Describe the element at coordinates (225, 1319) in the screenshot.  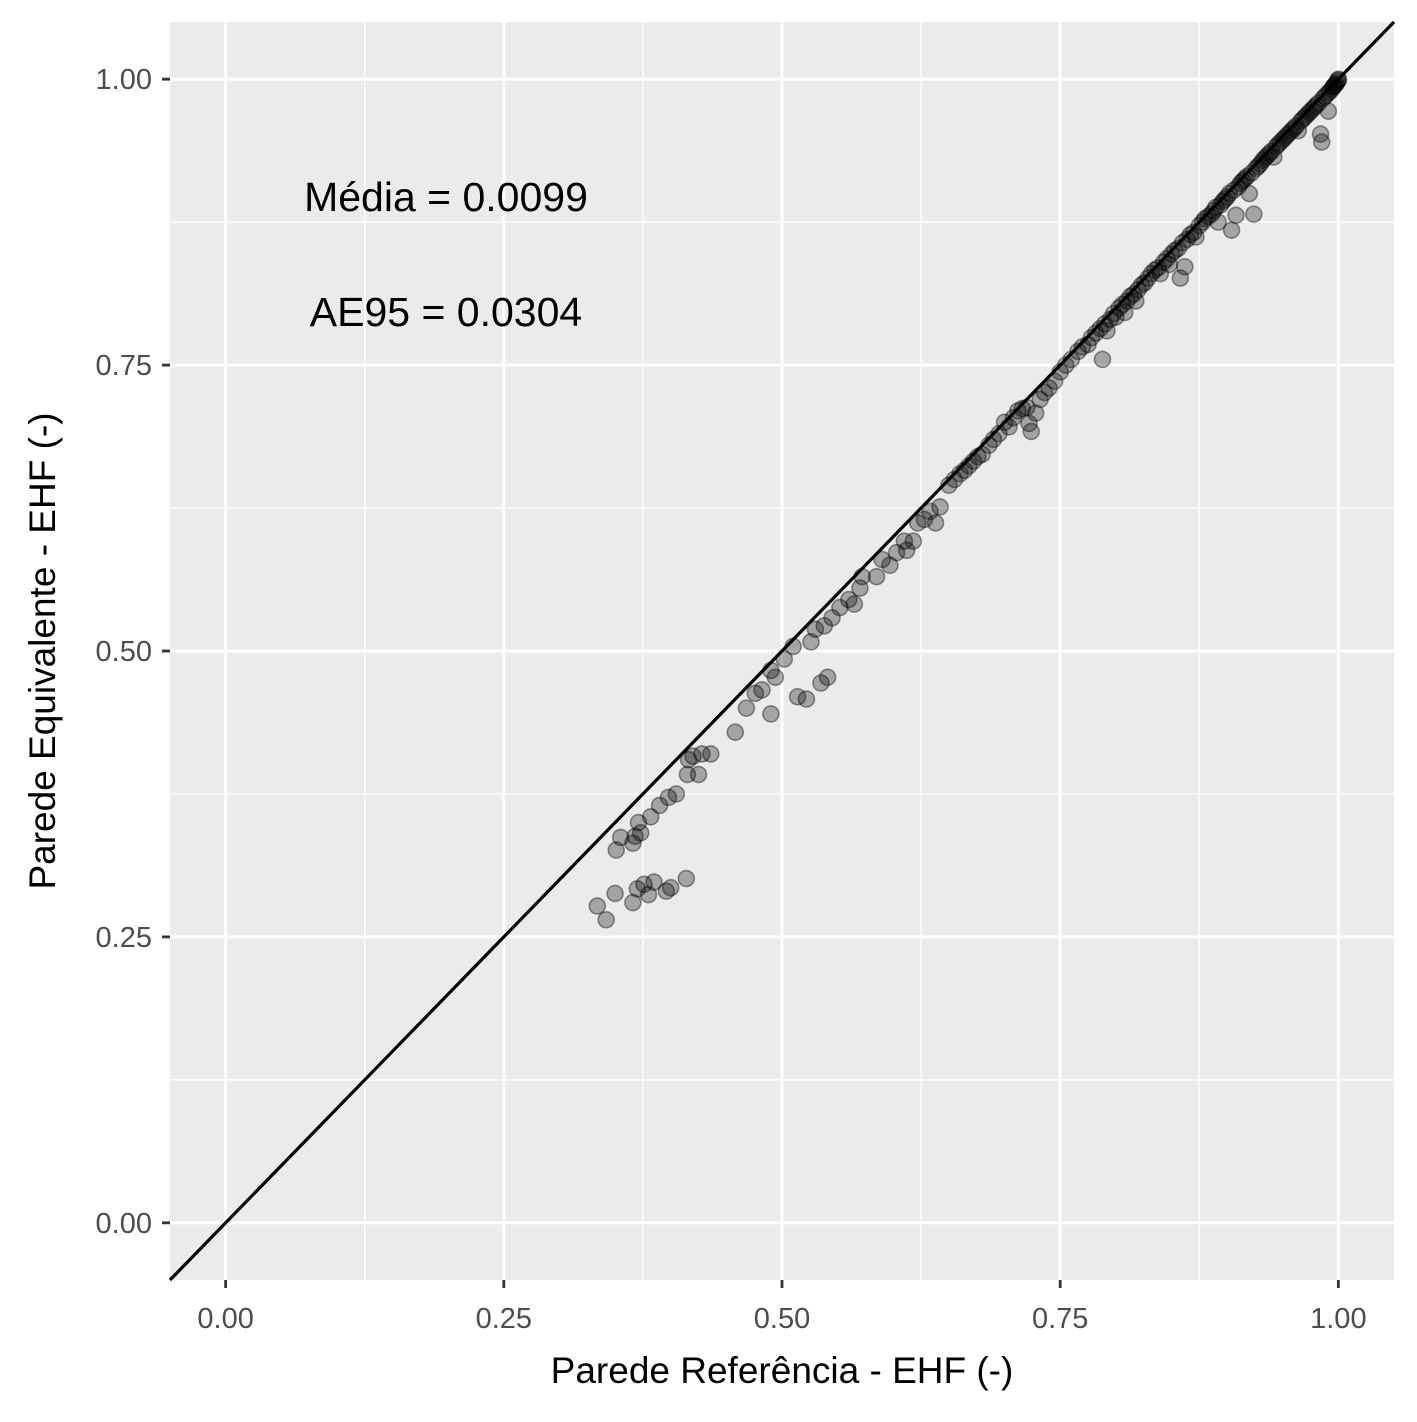
I see `x-tick-label: 0.00` at that location.